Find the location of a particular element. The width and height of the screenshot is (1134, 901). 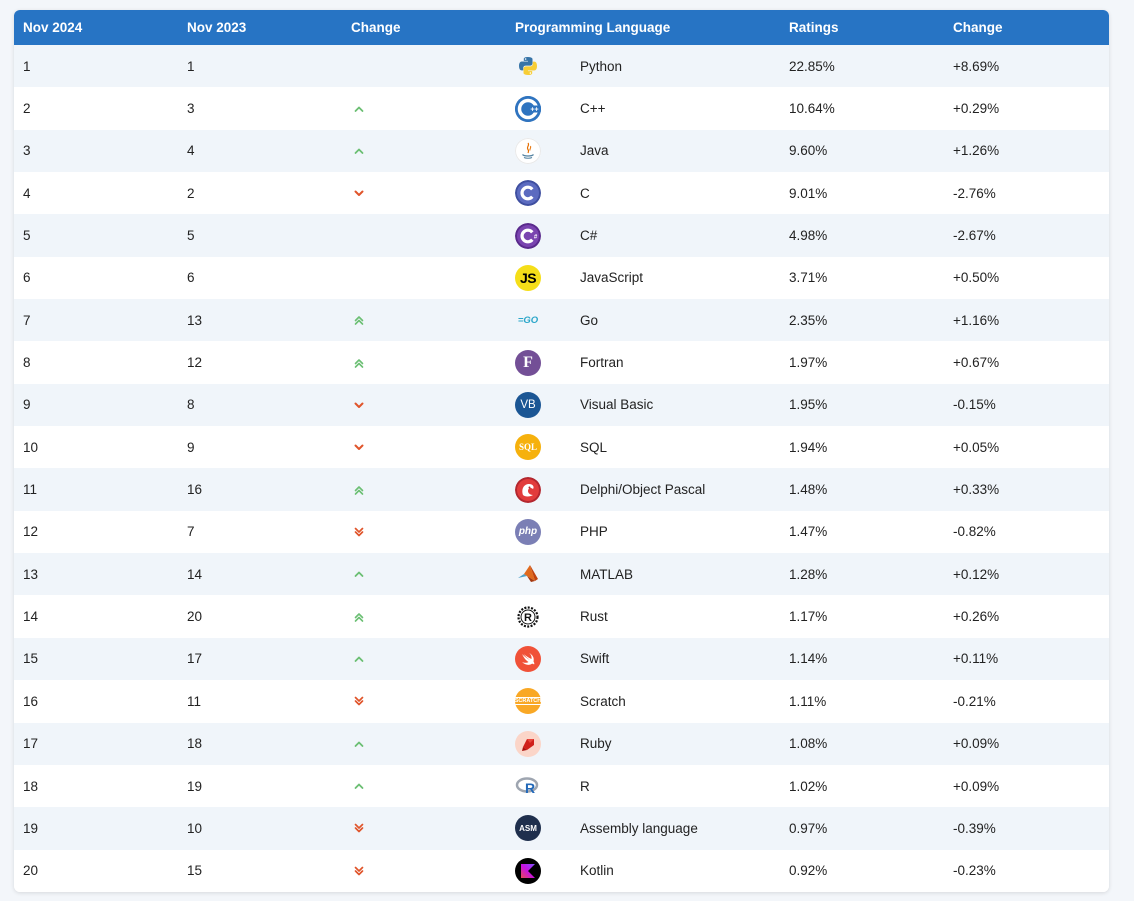

language-name: Assembly language is located at coordinates (639, 828).